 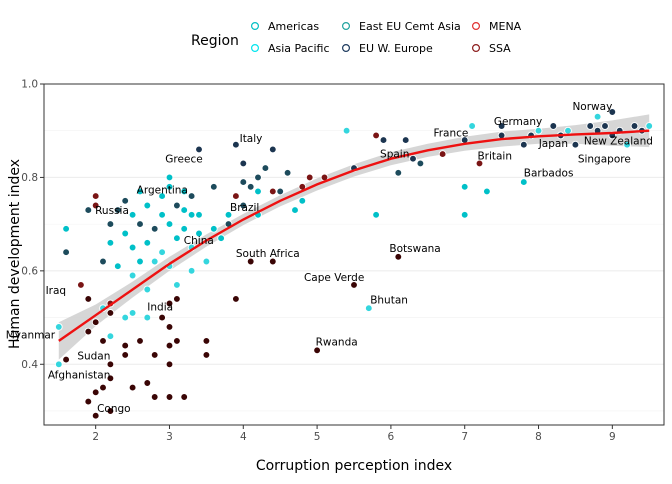 What do you see at coordinates (518, 122) in the screenshot?
I see `country-label: Germany` at bounding box center [518, 122].